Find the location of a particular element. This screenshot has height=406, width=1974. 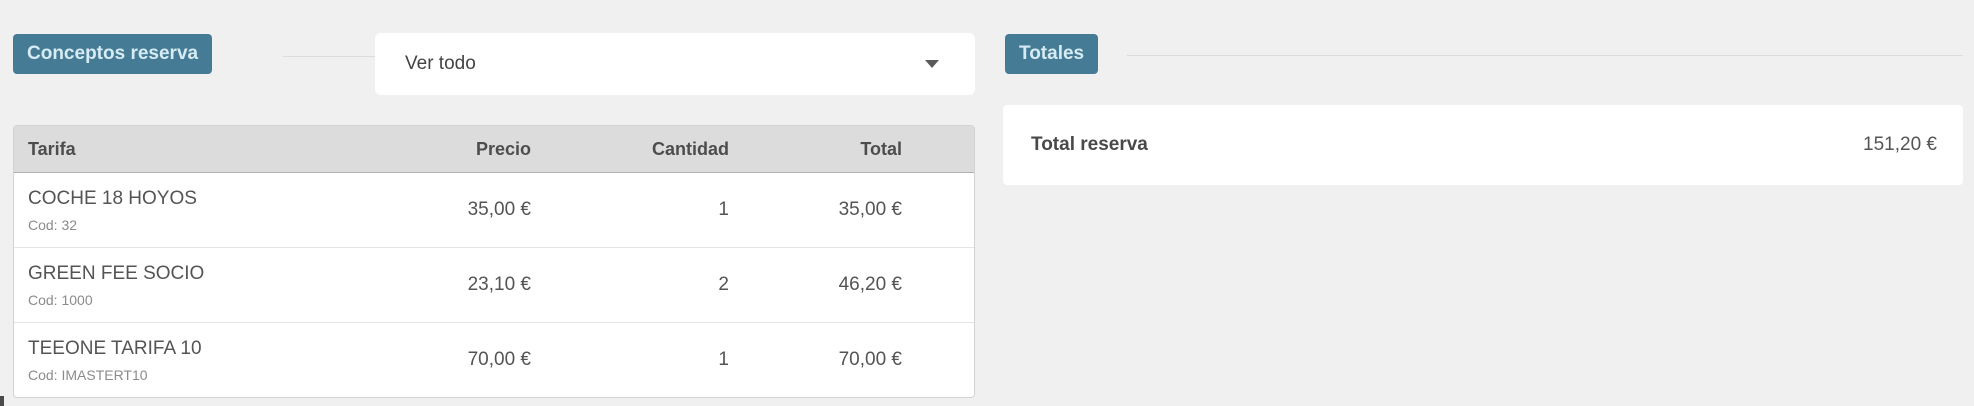

column-header-total: Total is located at coordinates (851, 149).